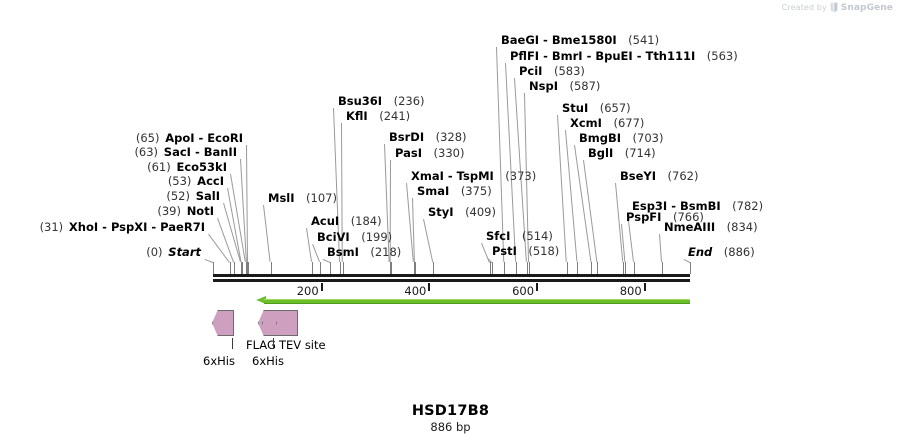 The image size is (901, 442). What do you see at coordinates (182, 227) in the screenshot?
I see `enzyme-name: PaeR7I` at bounding box center [182, 227].